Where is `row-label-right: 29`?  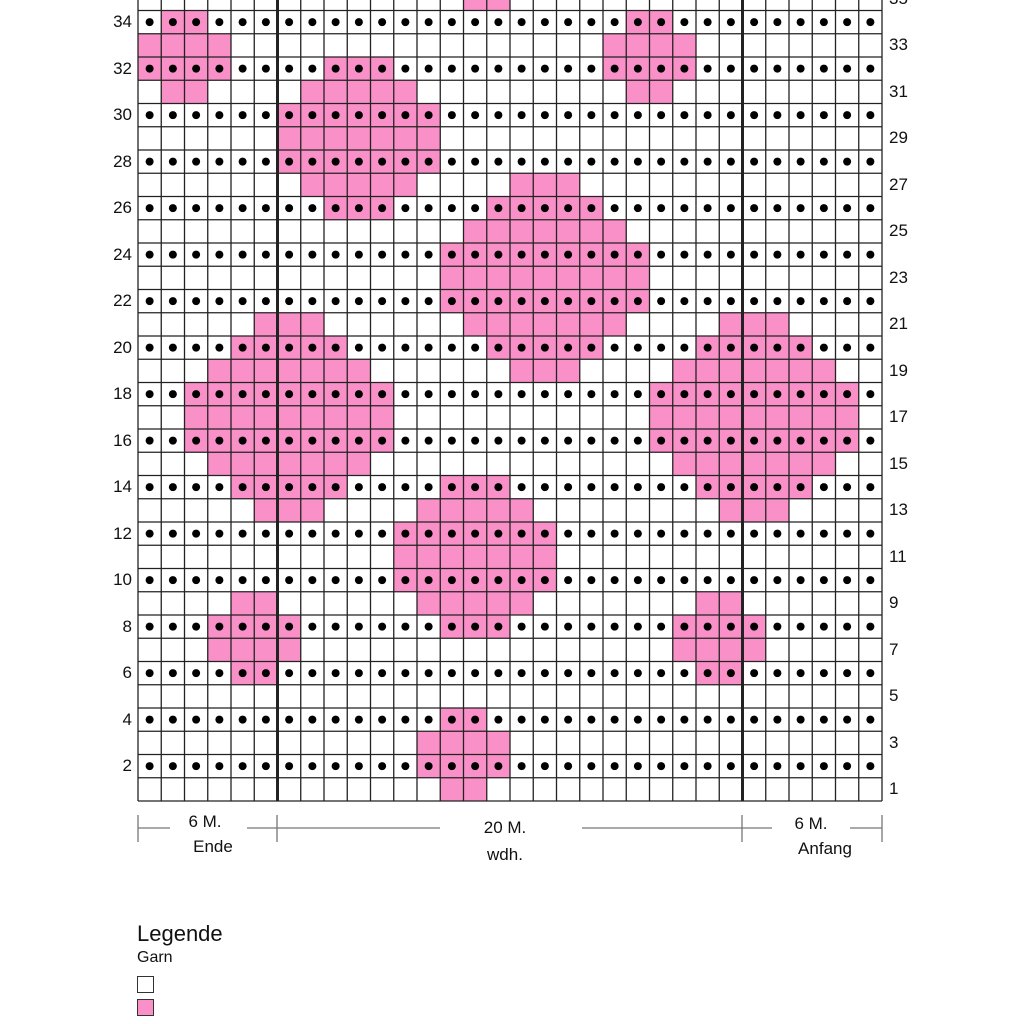 row-label-right: 29 is located at coordinates (898, 138).